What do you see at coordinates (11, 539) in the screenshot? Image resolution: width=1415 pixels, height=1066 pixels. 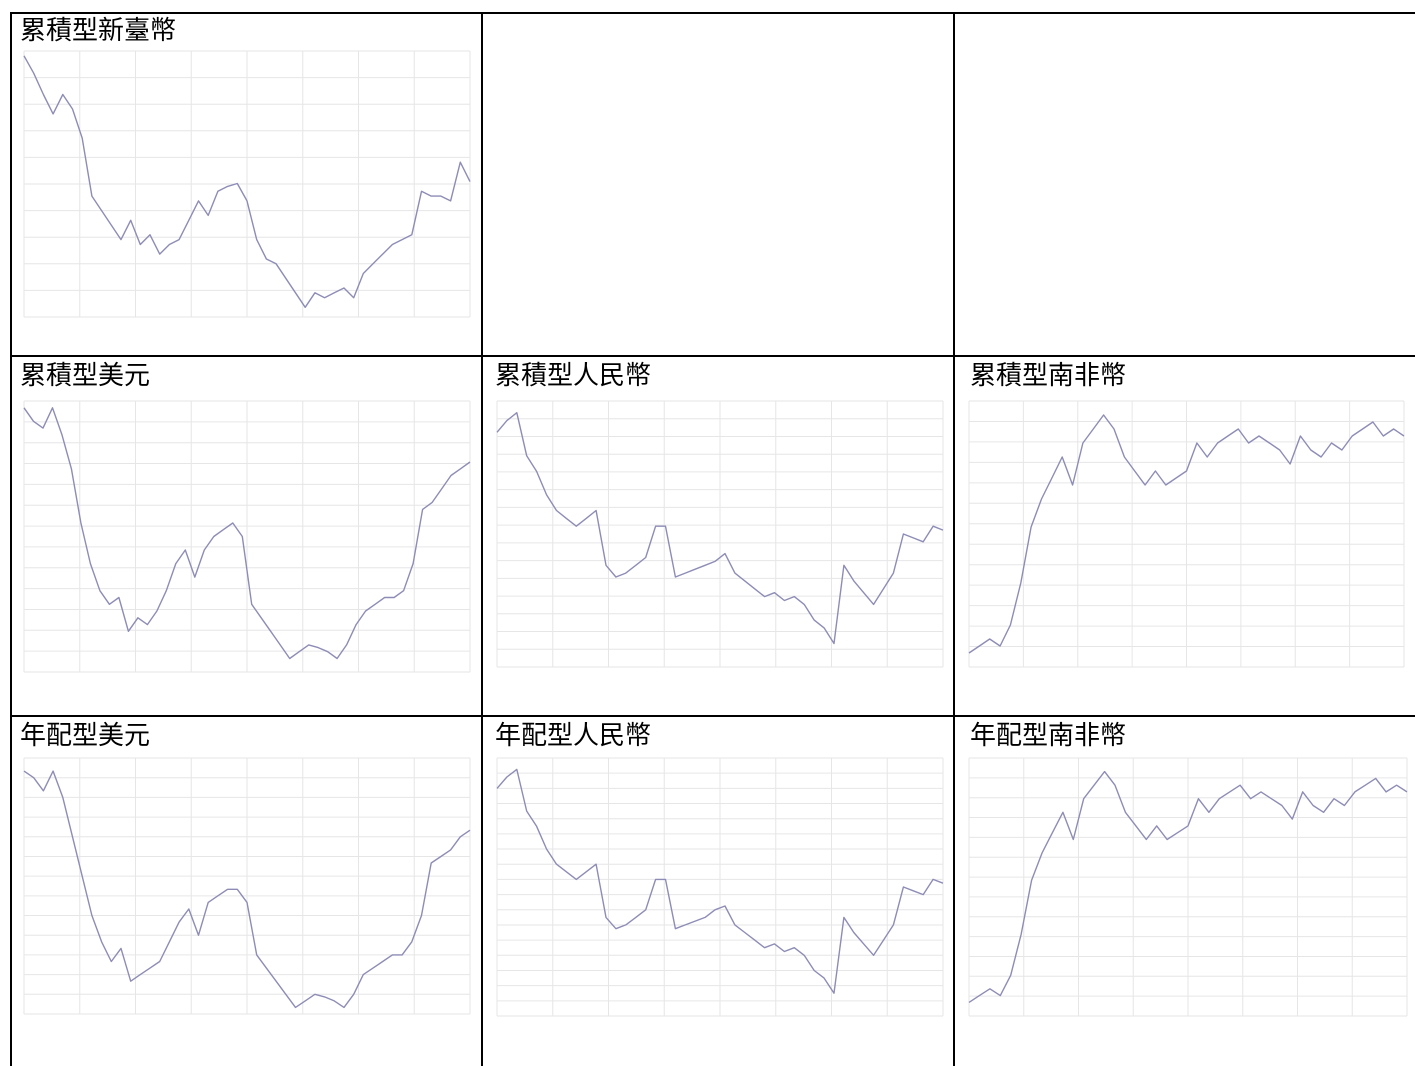 I see `table-border-left` at bounding box center [11, 539].